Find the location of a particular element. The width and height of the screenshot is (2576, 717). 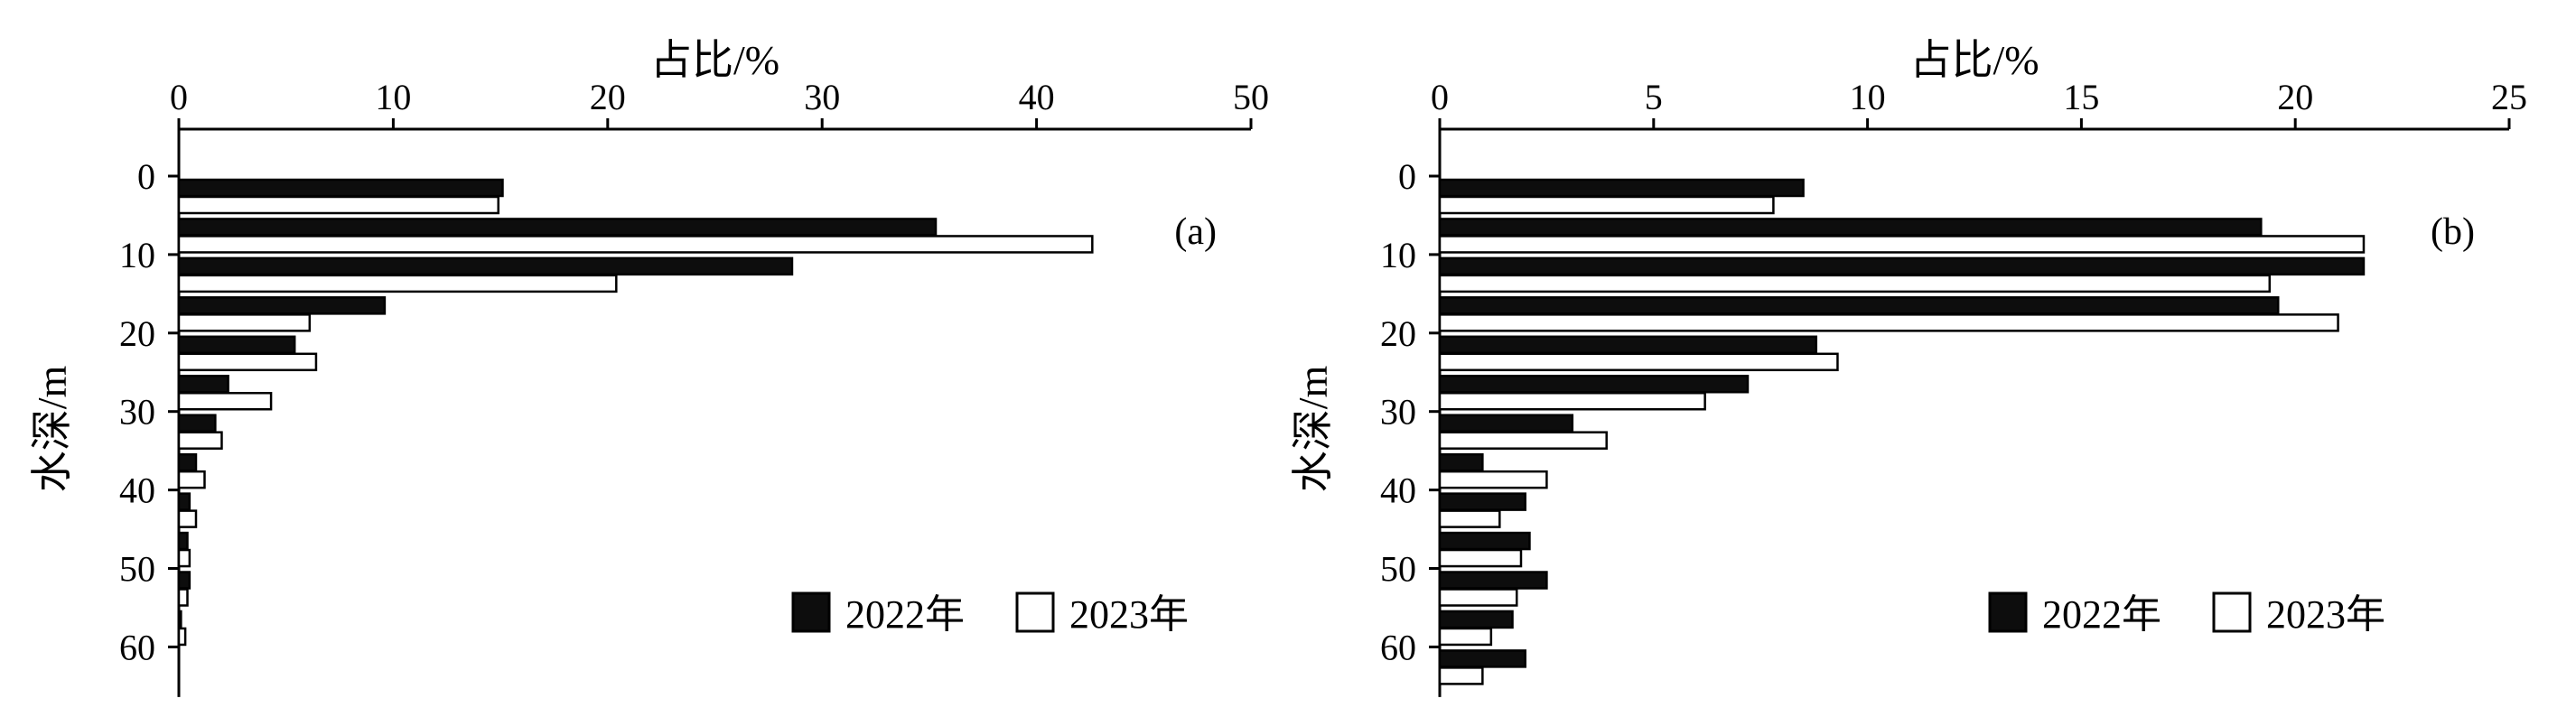

x-tick-label-1-0: 0 is located at coordinates (1440, 97).